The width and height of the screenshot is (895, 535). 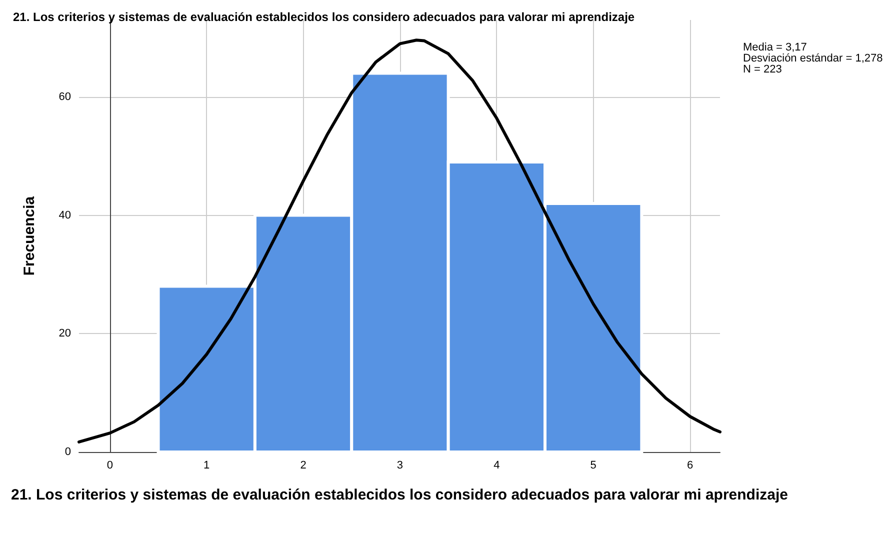 What do you see at coordinates (324, 17) in the screenshot?
I see `chart-title: 21. Los criterios y sistemas de evaluación establecidos los considero adecuados para valorar mi aprendizaje` at bounding box center [324, 17].